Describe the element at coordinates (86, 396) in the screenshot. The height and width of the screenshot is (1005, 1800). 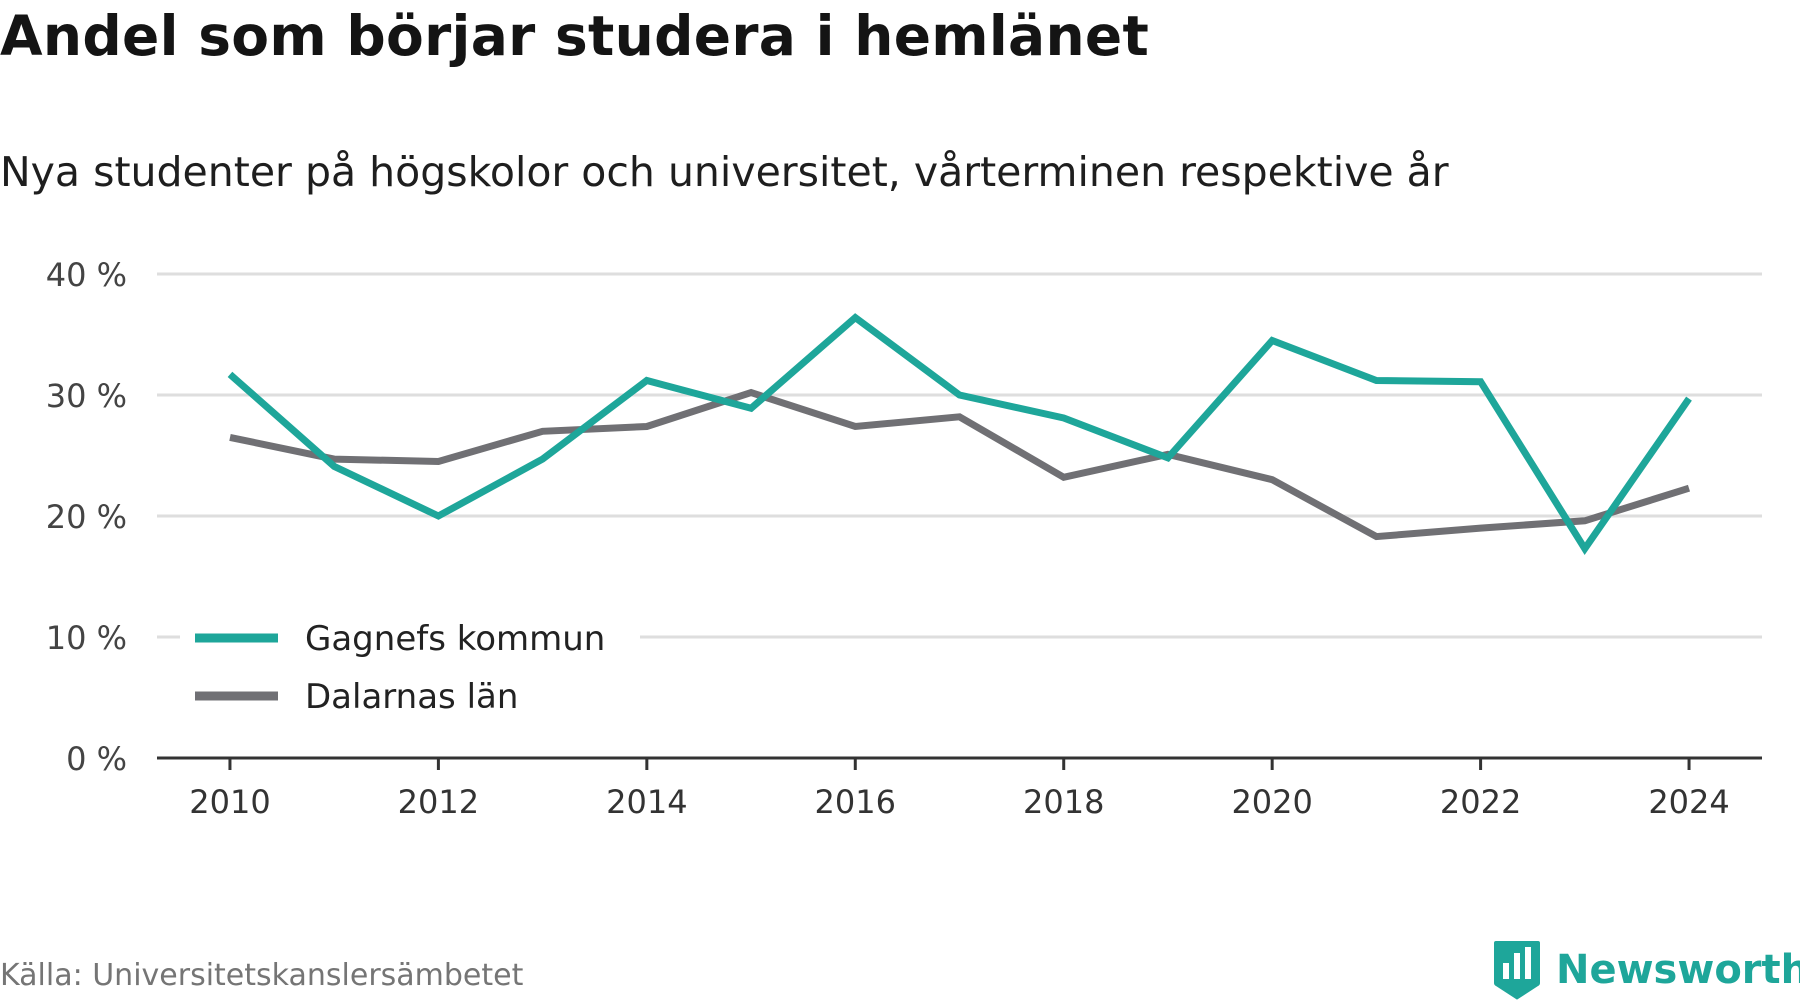
I see `y-tick-label: 30 %` at that location.